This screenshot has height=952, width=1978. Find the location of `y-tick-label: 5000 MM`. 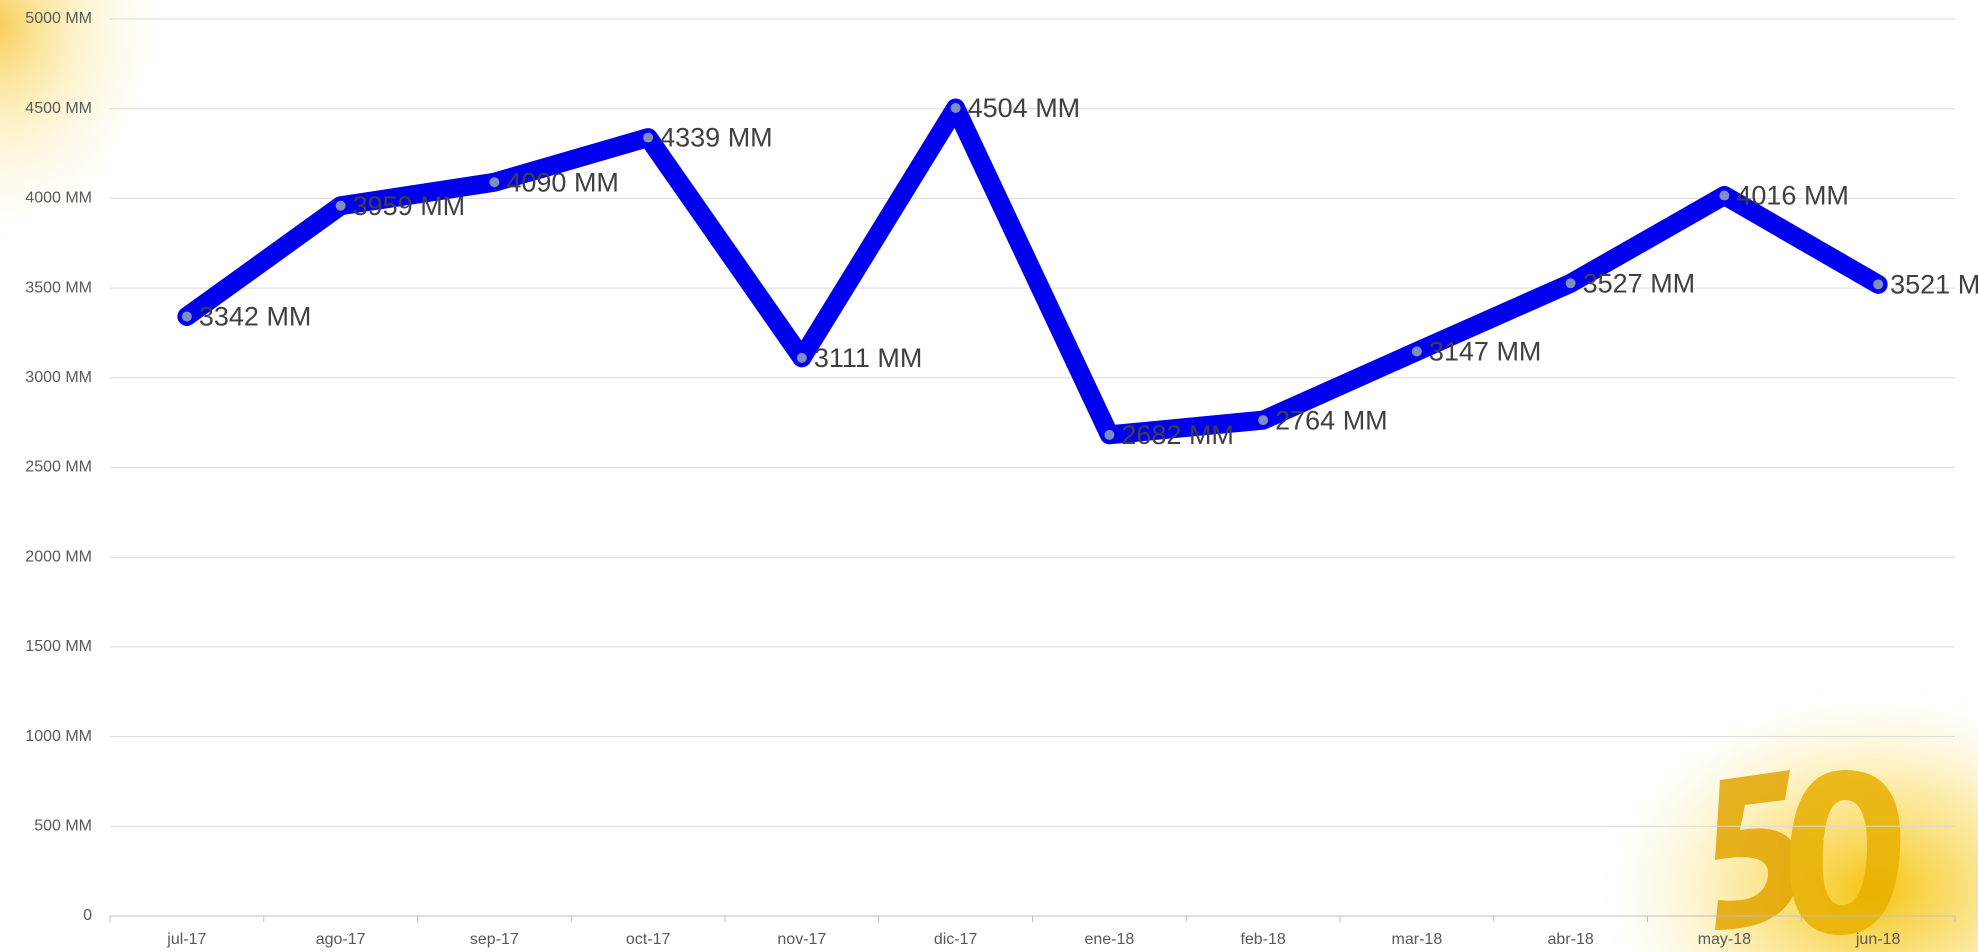

y-tick-label: 5000 MM is located at coordinates (58, 18).